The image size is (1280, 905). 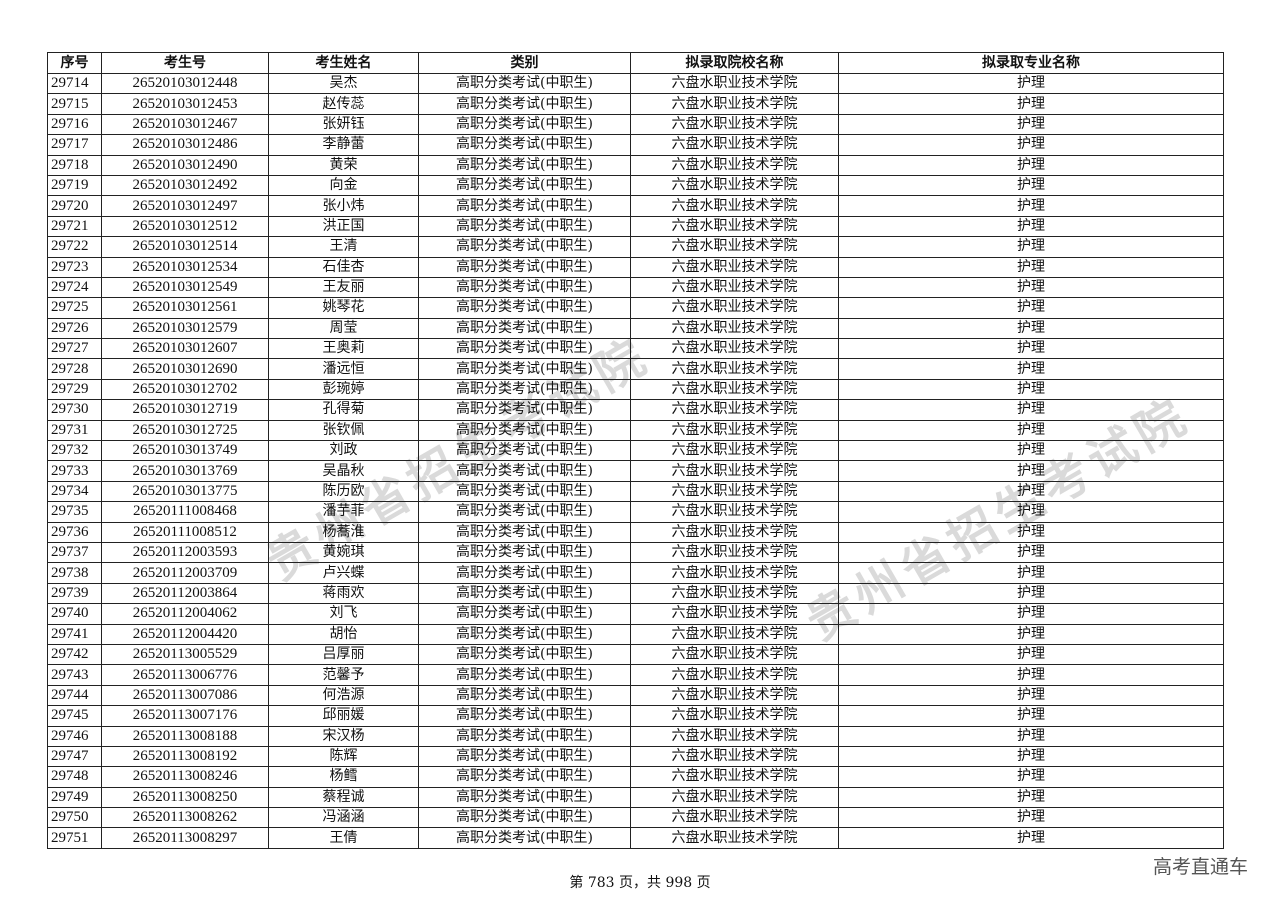 What do you see at coordinates (185, 451) in the screenshot?
I see `cell-exam-id: 26520103013749` at bounding box center [185, 451].